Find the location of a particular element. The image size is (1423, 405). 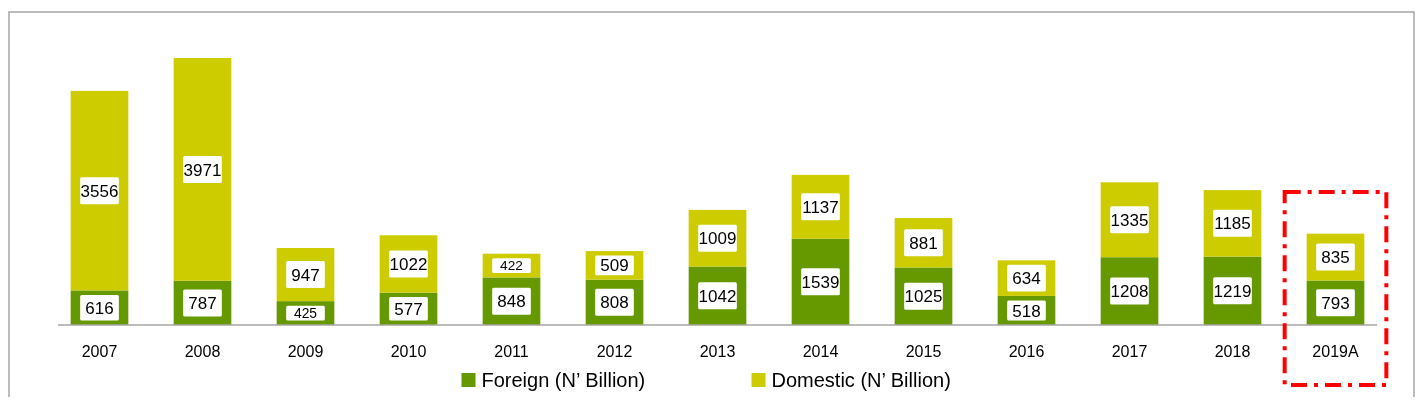

x-tick-label: 2018 is located at coordinates (1232, 351).